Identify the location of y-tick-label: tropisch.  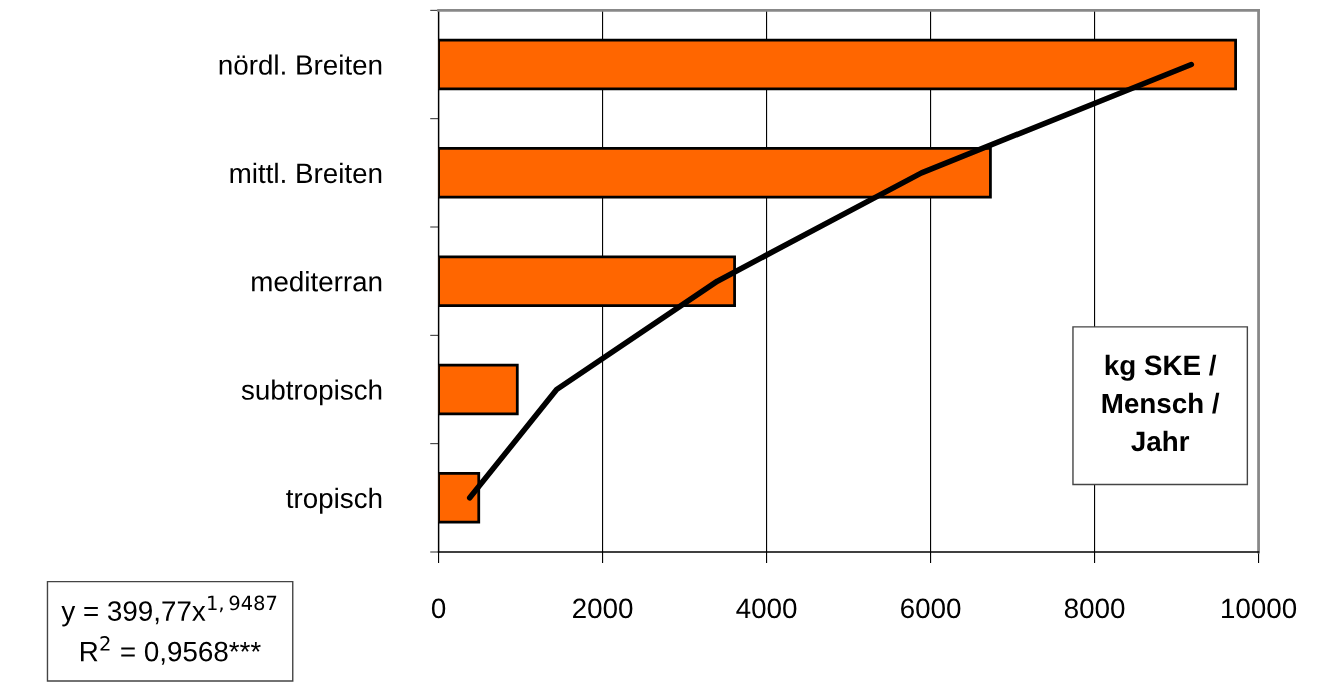
(334, 500).